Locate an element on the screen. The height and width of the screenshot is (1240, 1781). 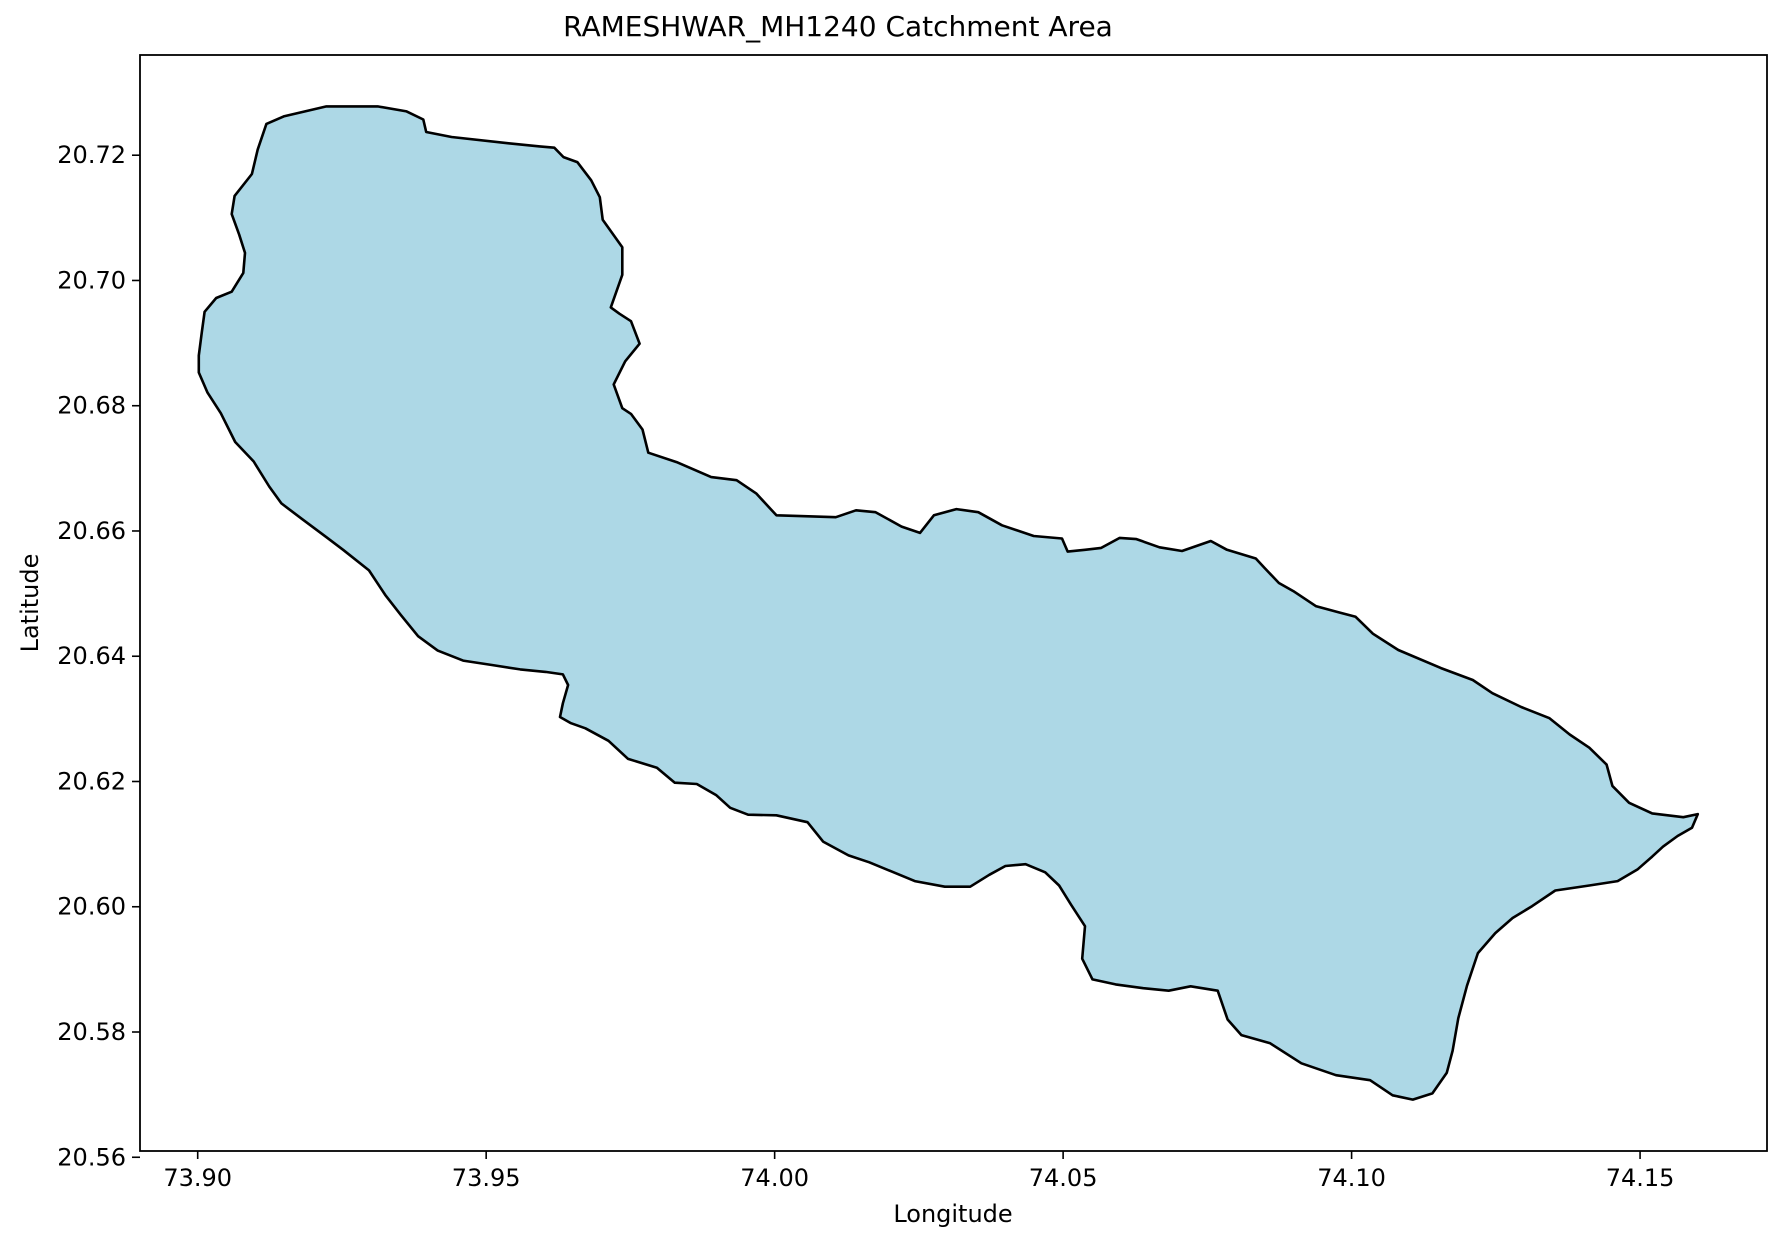
y-axis-label: Latitude is located at coordinates (30, 603).